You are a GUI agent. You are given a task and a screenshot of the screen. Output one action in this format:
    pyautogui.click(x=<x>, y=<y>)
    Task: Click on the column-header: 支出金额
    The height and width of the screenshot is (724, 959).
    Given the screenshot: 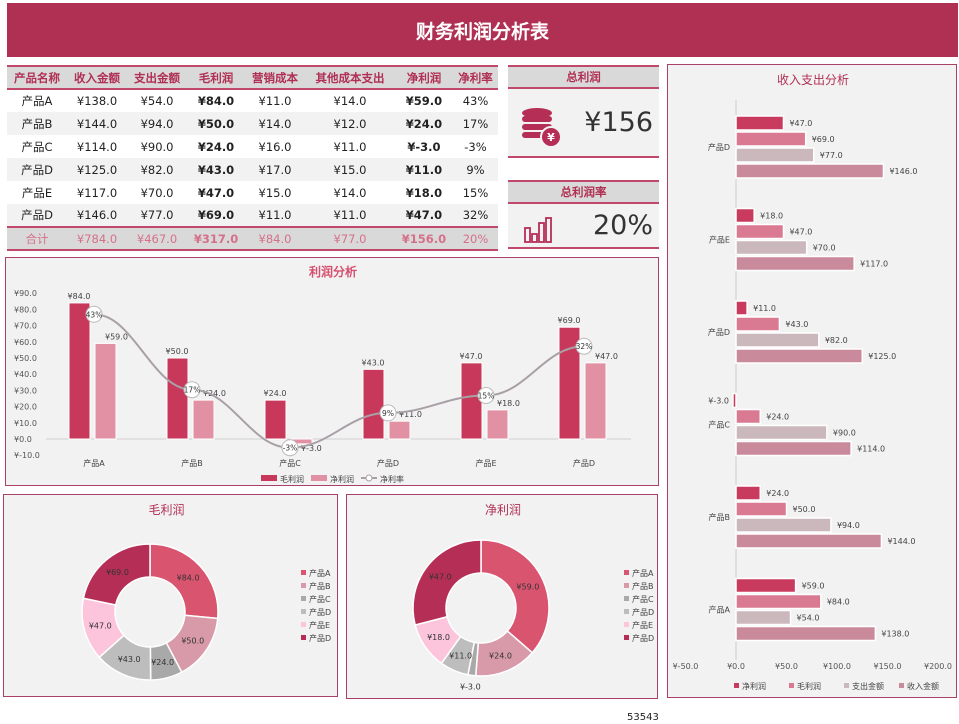 What is the action you would take?
    pyautogui.click(x=157, y=77)
    